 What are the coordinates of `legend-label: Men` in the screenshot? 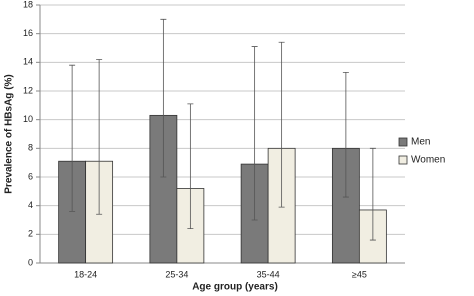 It's located at (420, 142).